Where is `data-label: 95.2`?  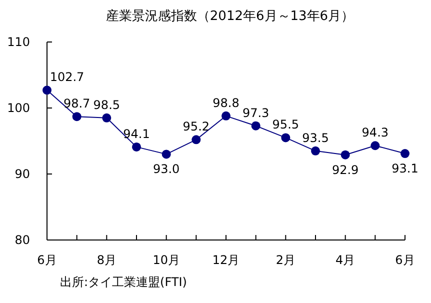 data-label: 95.2 is located at coordinates (196, 127).